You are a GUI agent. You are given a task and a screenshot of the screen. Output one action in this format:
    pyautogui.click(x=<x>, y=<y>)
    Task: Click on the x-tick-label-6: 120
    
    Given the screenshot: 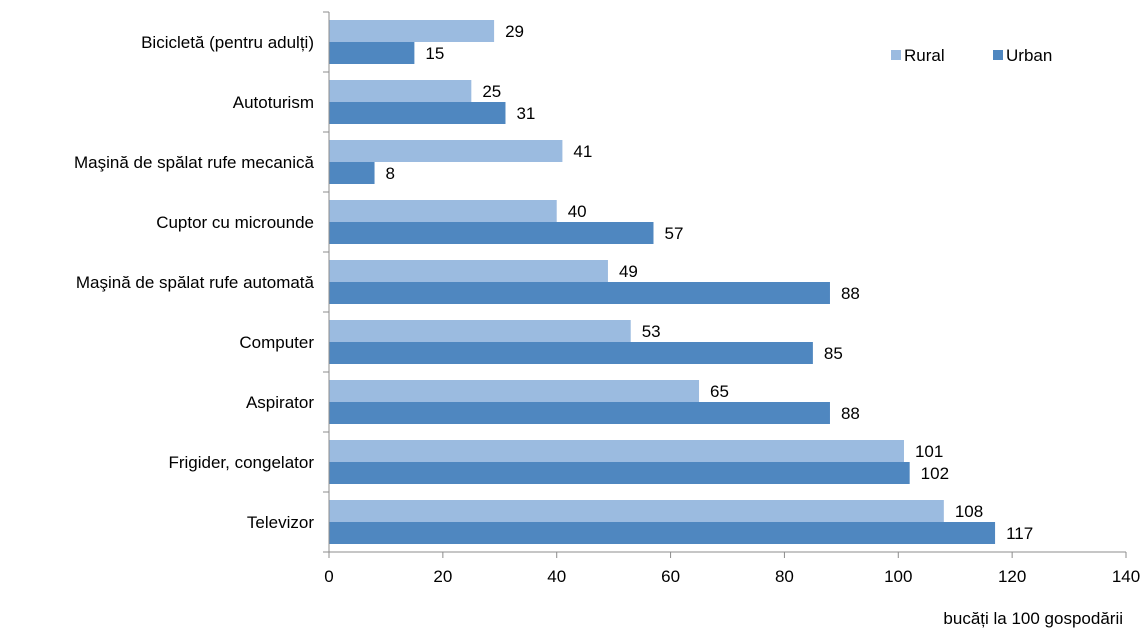 What is the action you would take?
    pyautogui.click(x=1012, y=576)
    